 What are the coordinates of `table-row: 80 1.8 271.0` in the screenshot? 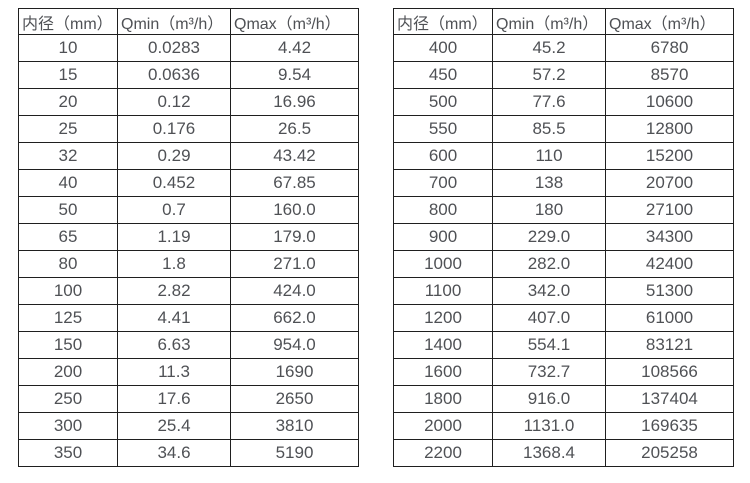 It's located at (188, 264).